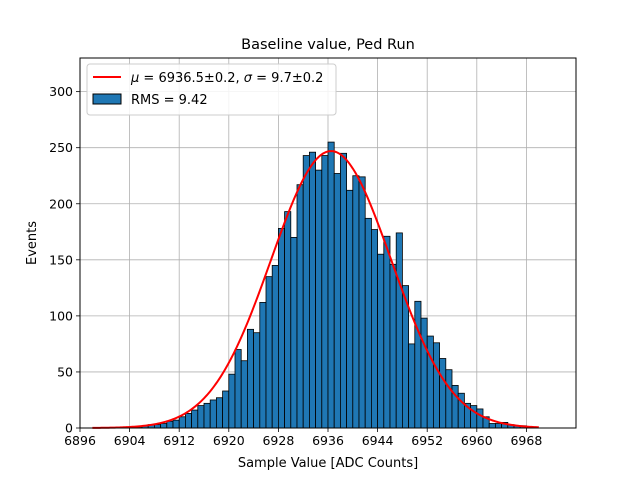 This screenshot has height=480, width=640. What do you see at coordinates (65, 371) in the screenshot?
I see `y-tick-label: 50` at bounding box center [65, 371].